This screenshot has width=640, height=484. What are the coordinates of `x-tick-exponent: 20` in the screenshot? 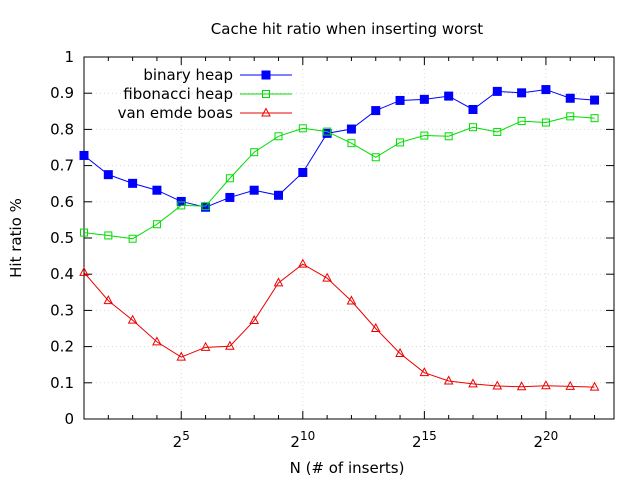 It's located at (550, 436).